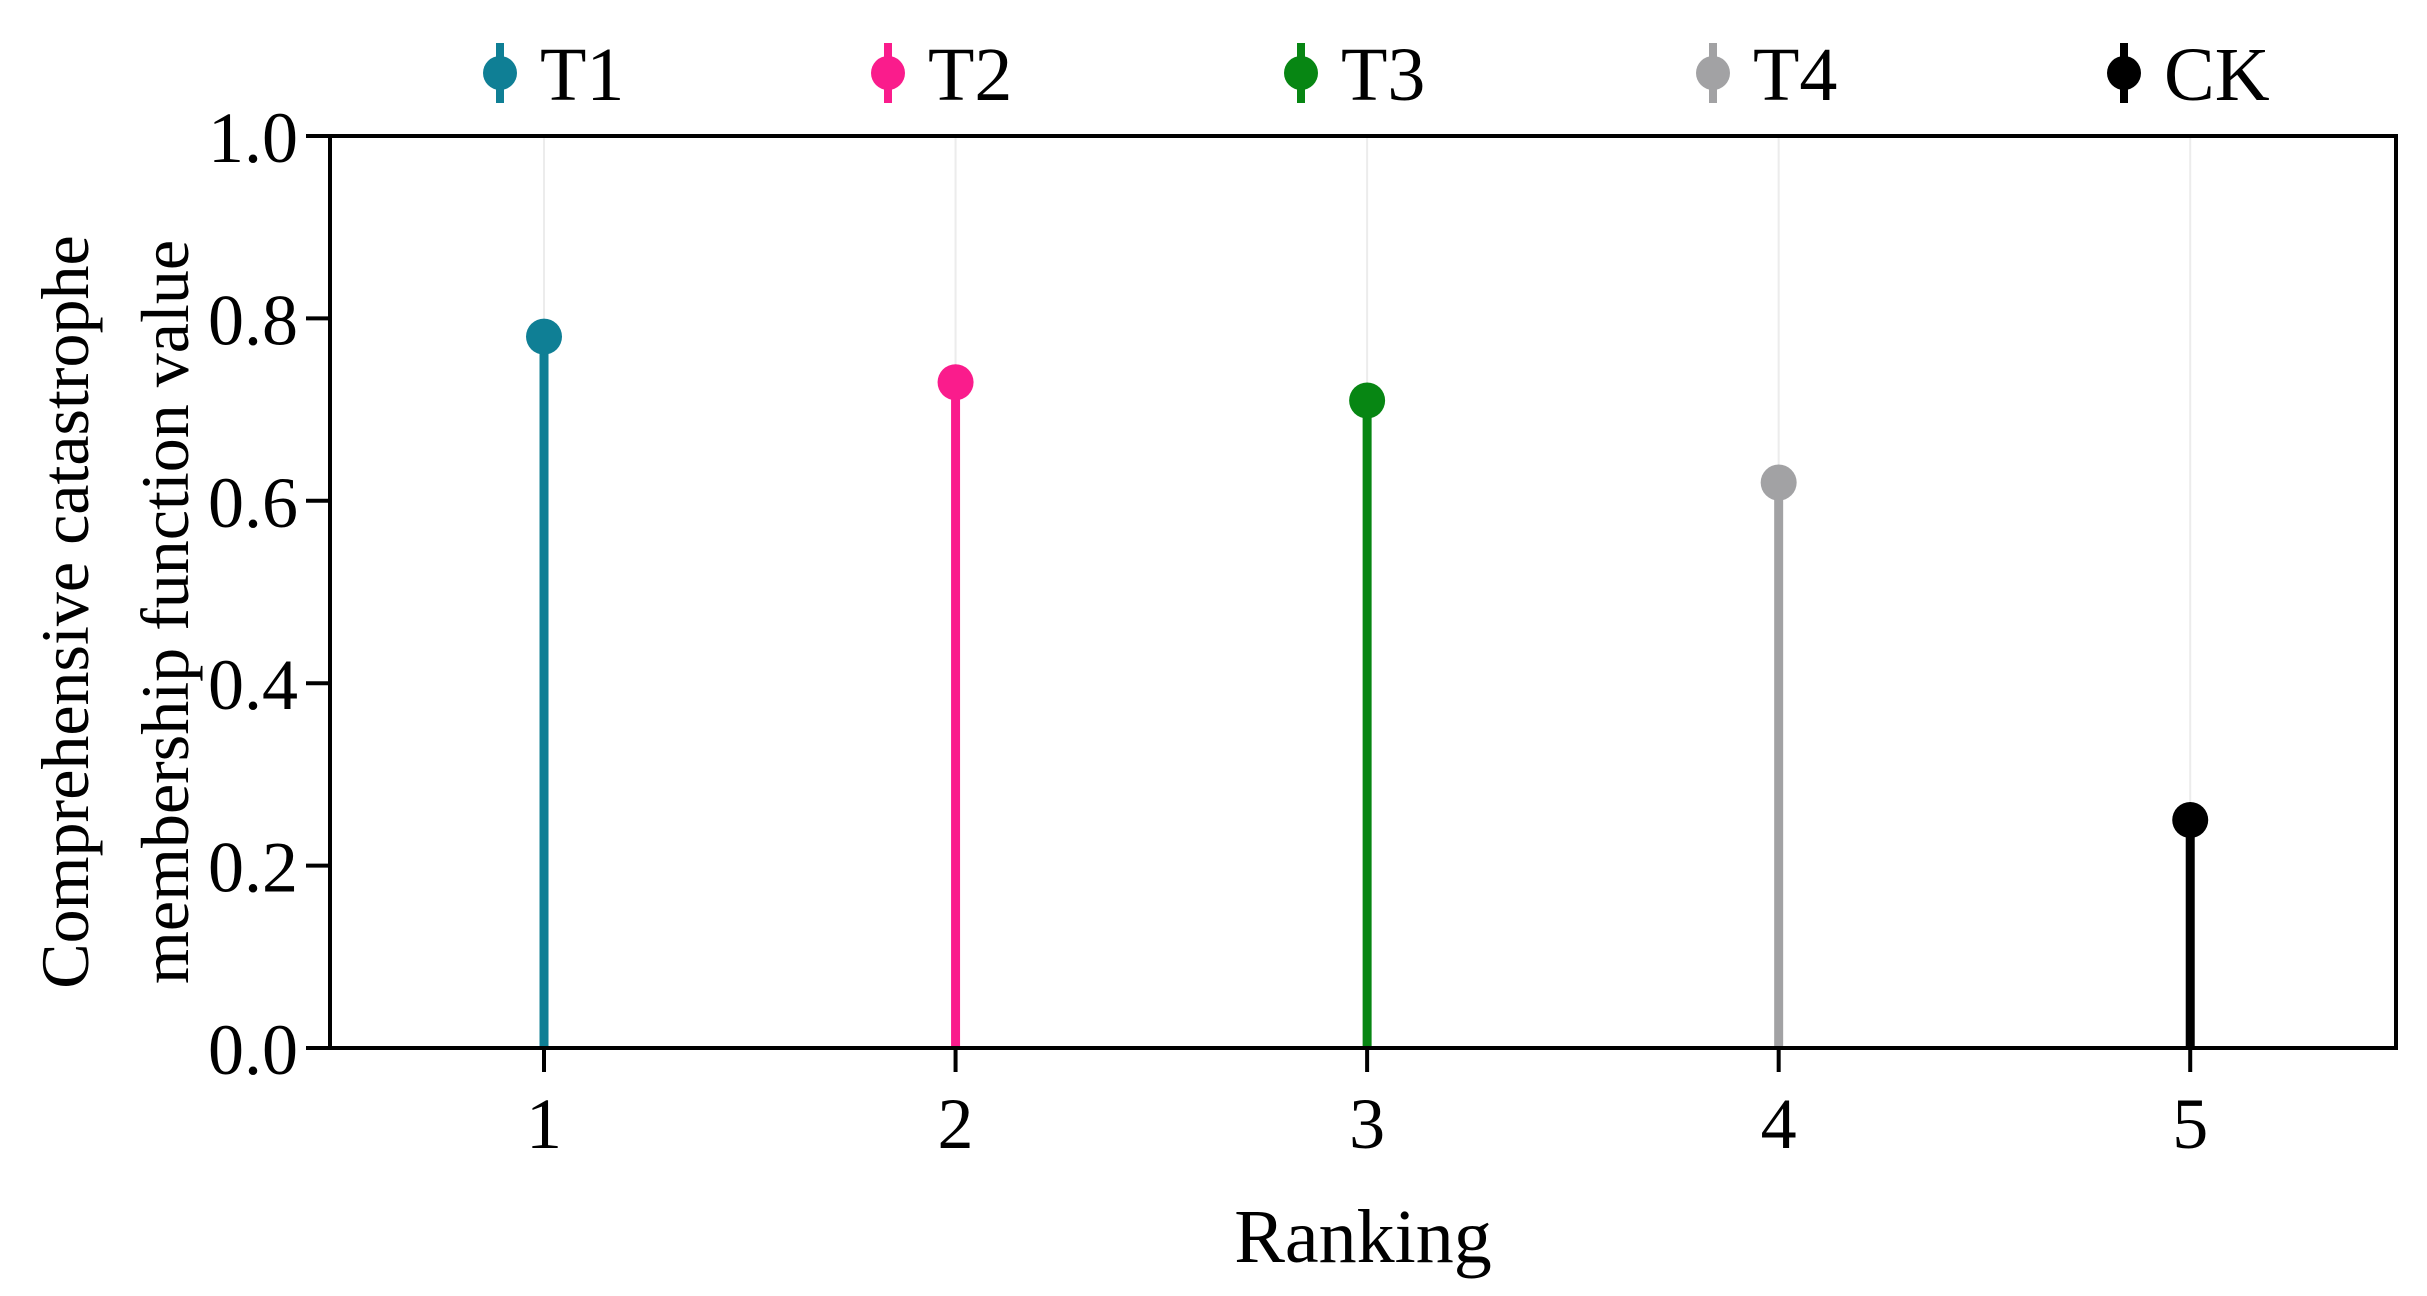 The height and width of the screenshot is (1296, 2427). What do you see at coordinates (544, 1124) in the screenshot?
I see `x-tick-label-1: 1` at bounding box center [544, 1124].